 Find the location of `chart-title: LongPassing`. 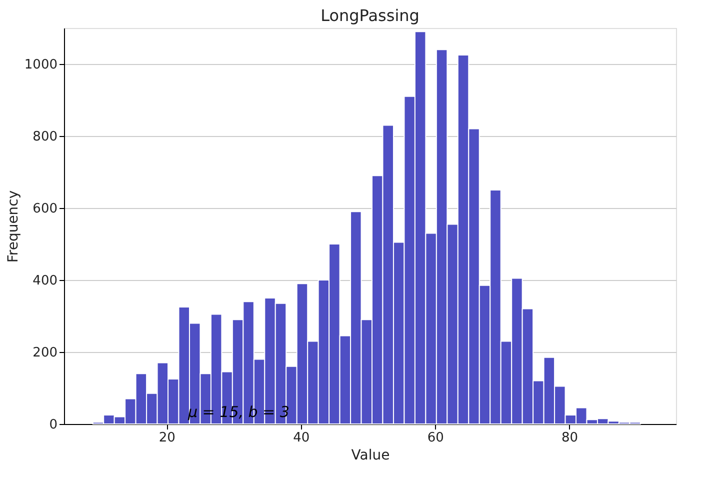

chart-title: LongPassing is located at coordinates (370, 15).